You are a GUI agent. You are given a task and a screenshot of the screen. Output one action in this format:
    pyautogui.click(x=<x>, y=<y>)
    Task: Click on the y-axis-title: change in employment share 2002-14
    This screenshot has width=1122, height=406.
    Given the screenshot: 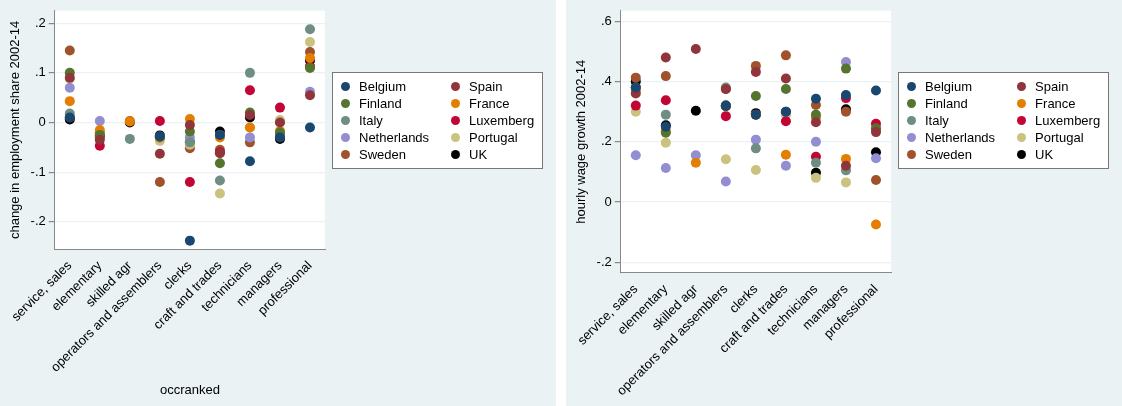 What is the action you would take?
    pyautogui.click(x=15, y=130)
    